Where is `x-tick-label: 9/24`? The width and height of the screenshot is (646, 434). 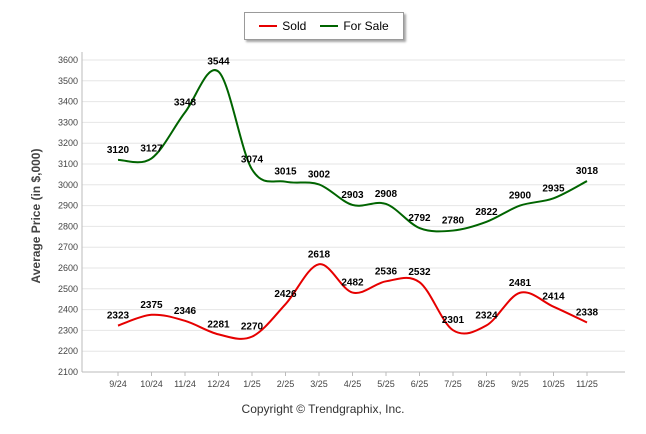
x-tick-label: 9/24 is located at coordinates (118, 384).